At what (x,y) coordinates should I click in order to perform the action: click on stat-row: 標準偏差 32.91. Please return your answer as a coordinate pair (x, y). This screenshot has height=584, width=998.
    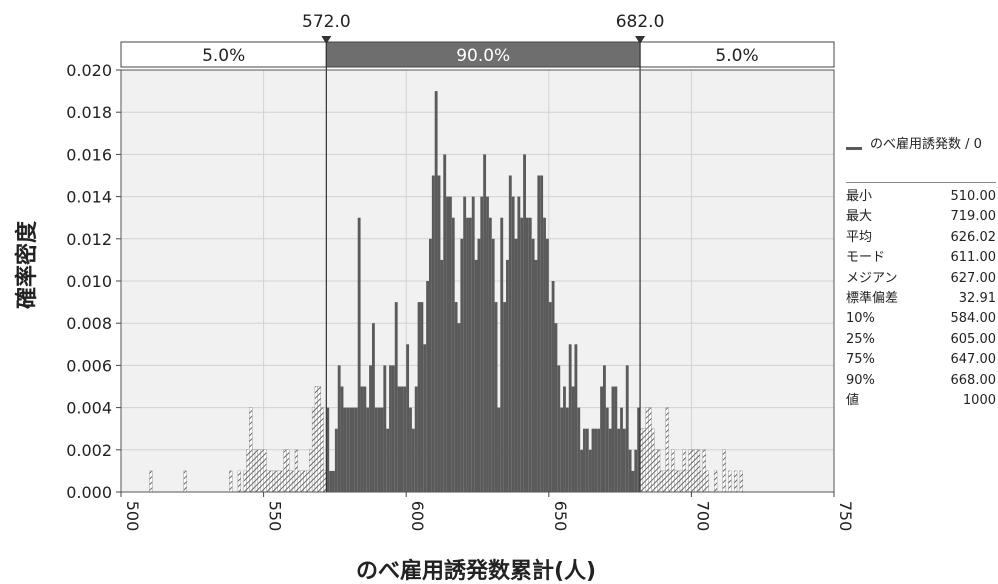
    Looking at the image, I should click on (921, 299).